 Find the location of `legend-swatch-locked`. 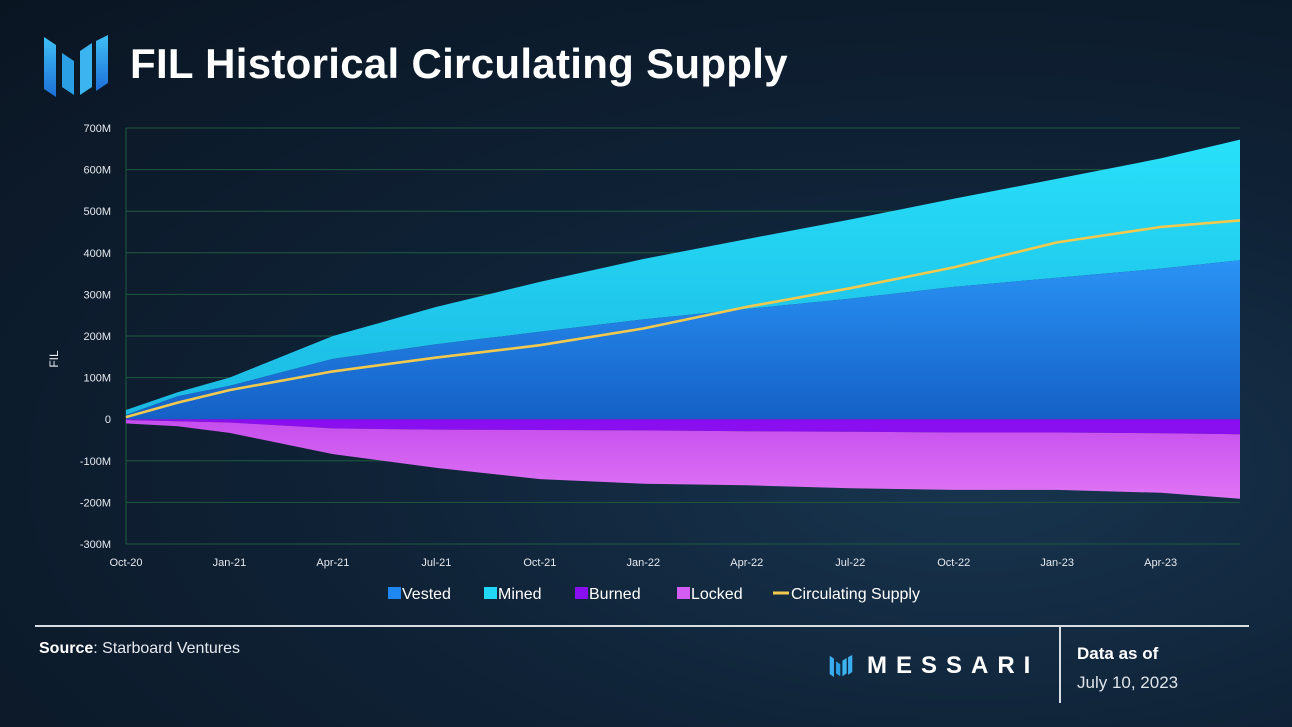

legend-swatch-locked is located at coordinates (683, 593).